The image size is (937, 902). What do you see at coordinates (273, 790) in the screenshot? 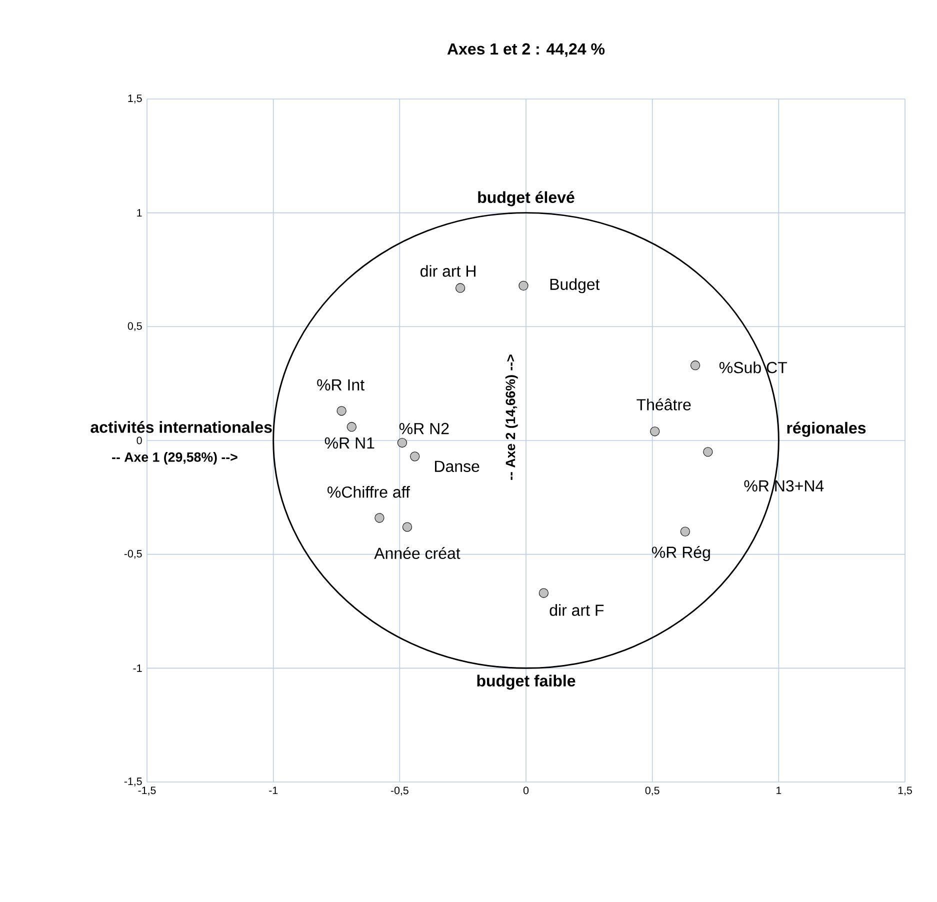
I see `x-tick-label: -1` at bounding box center [273, 790].